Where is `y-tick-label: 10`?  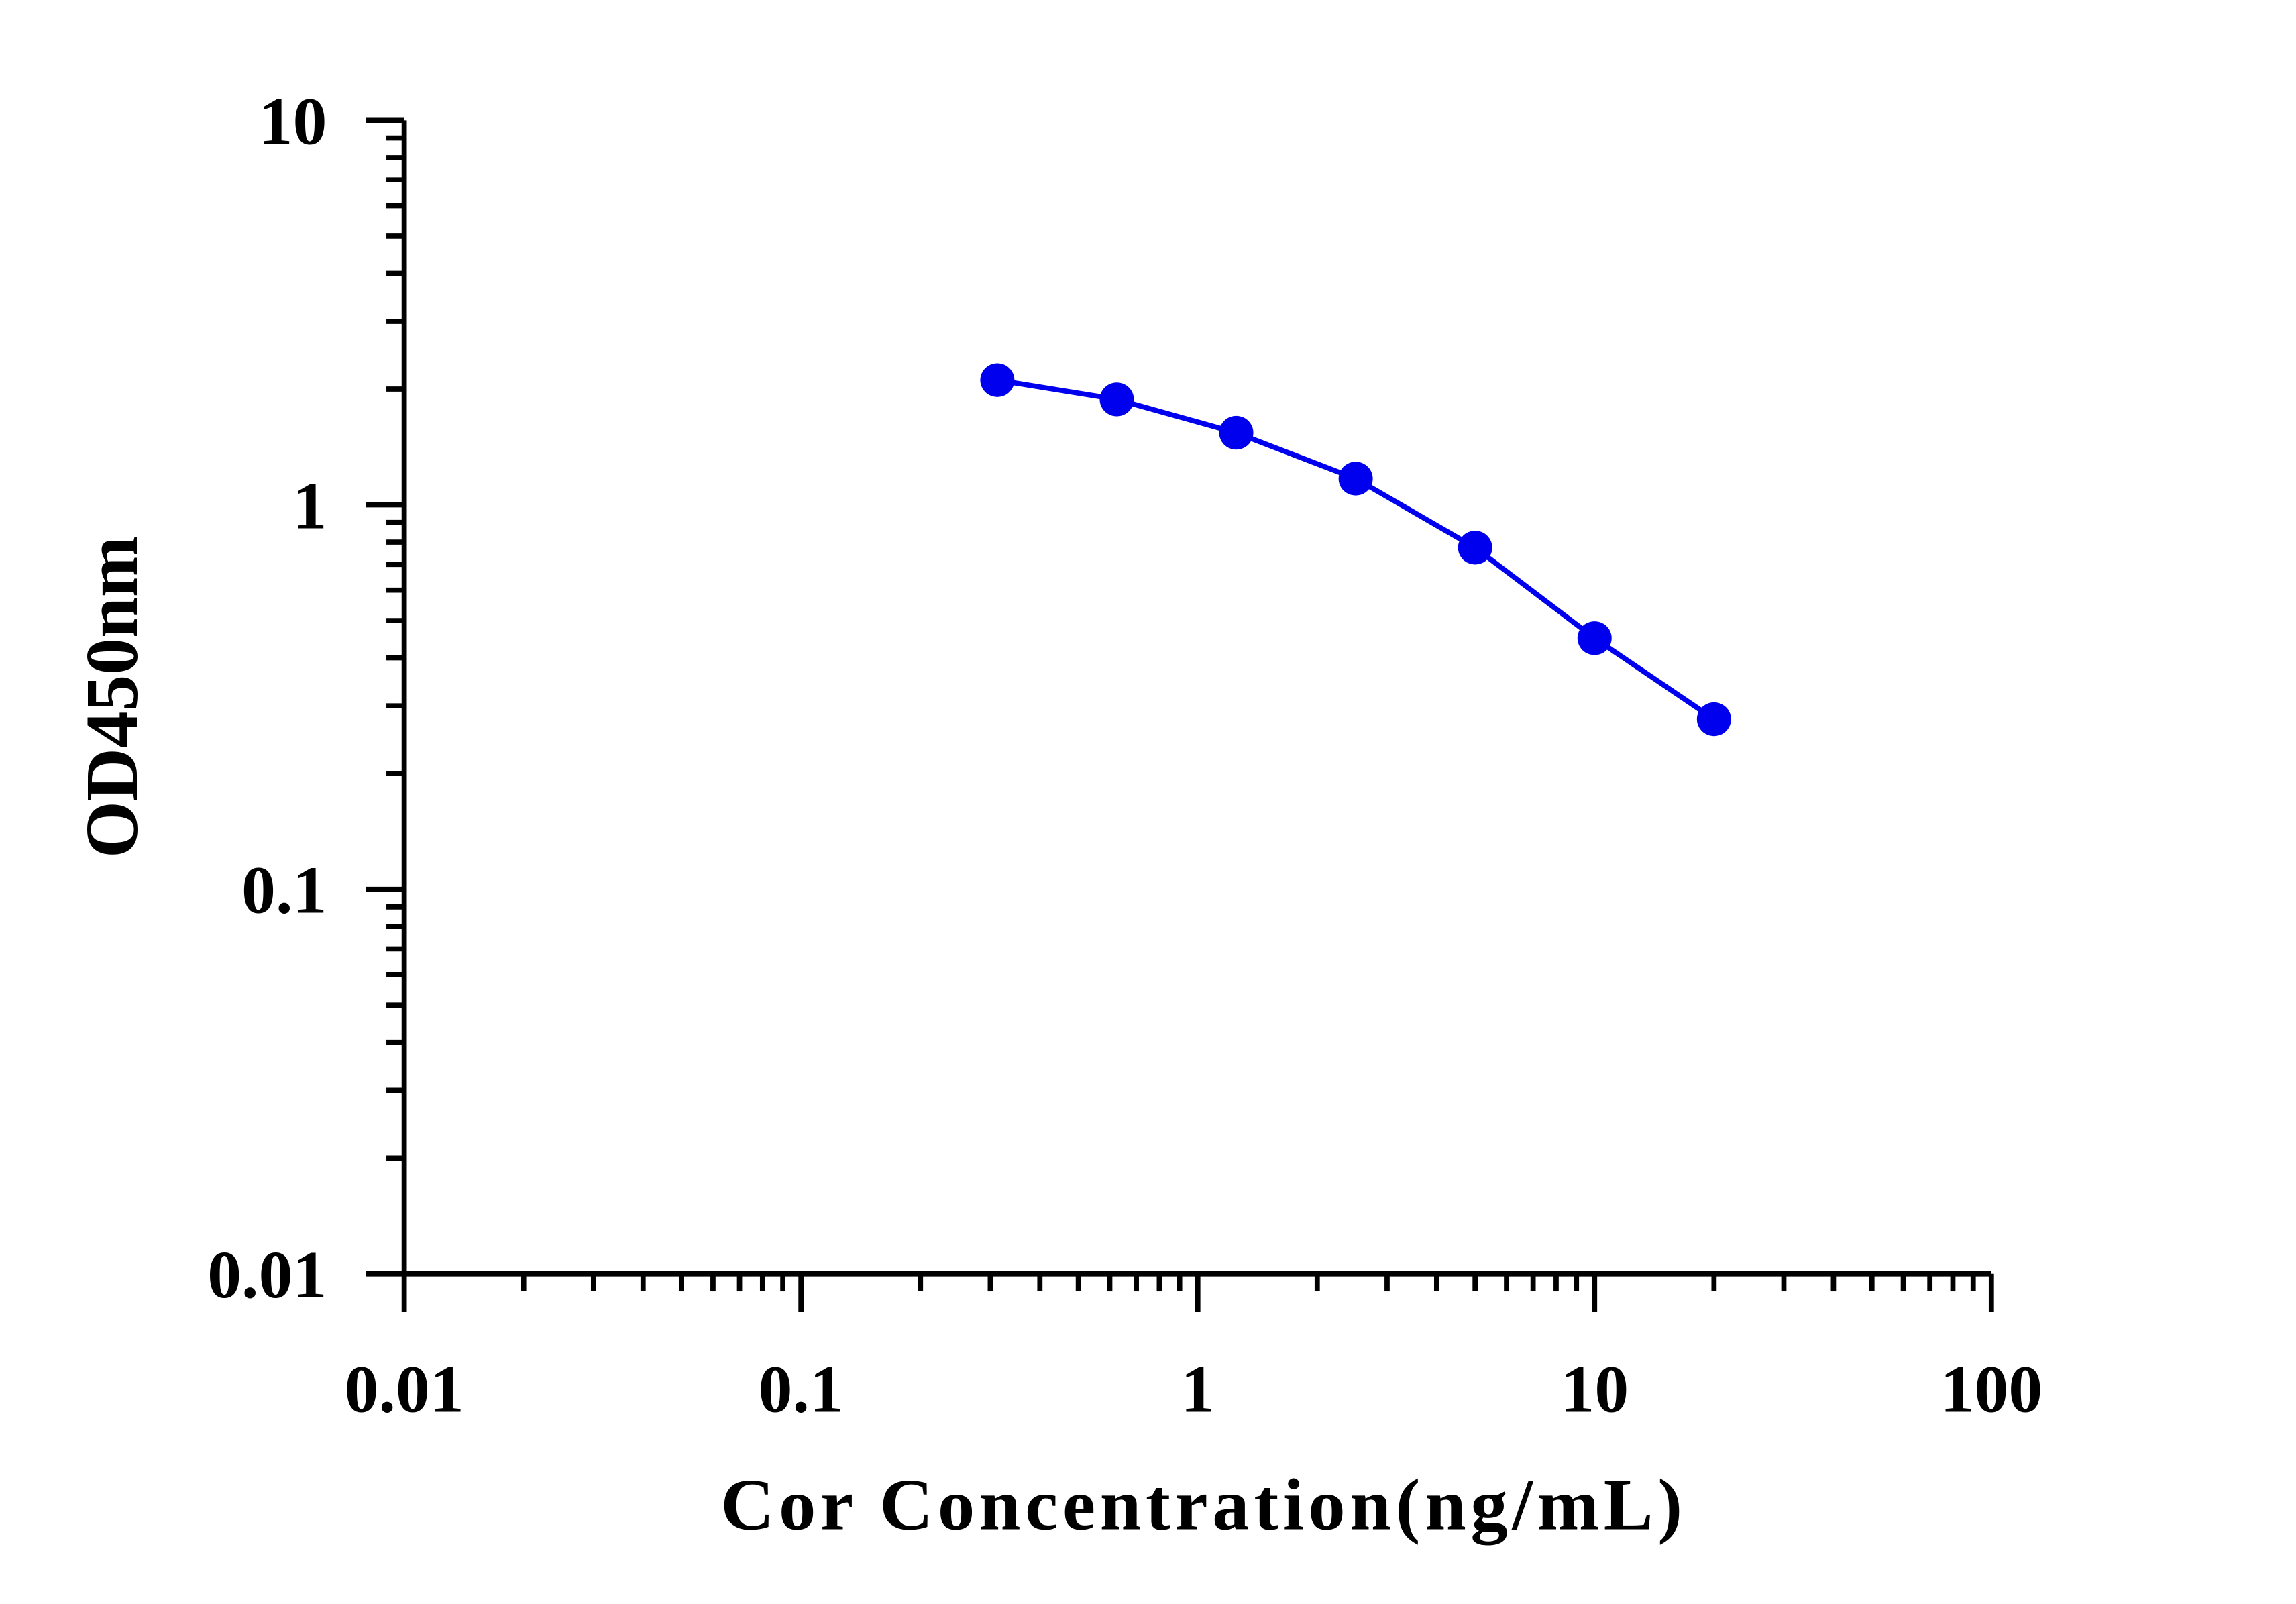 y-tick-label: 10 is located at coordinates (293, 121).